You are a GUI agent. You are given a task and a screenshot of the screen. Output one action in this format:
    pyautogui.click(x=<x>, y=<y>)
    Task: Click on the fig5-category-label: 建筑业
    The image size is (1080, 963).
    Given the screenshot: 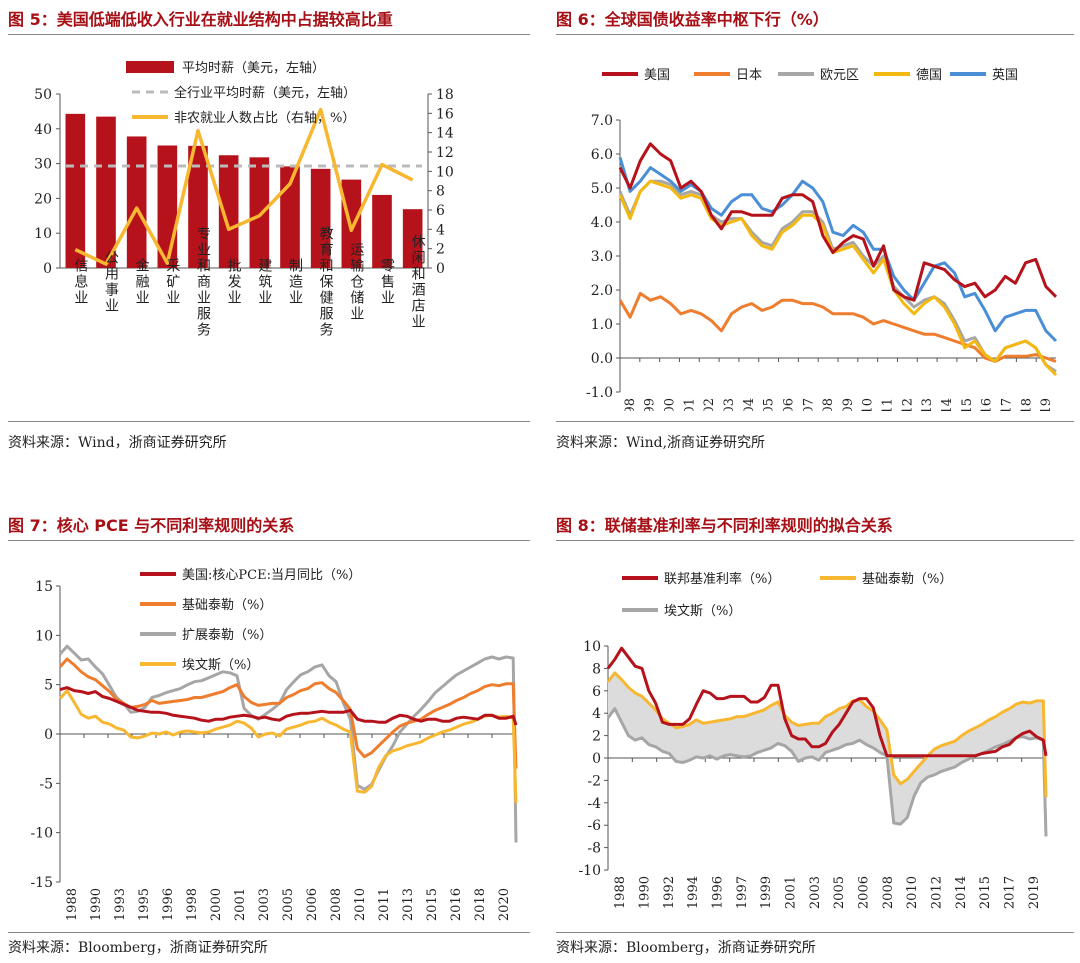 What is the action you would take?
    pyautogui.click(x=264, y=282)
    